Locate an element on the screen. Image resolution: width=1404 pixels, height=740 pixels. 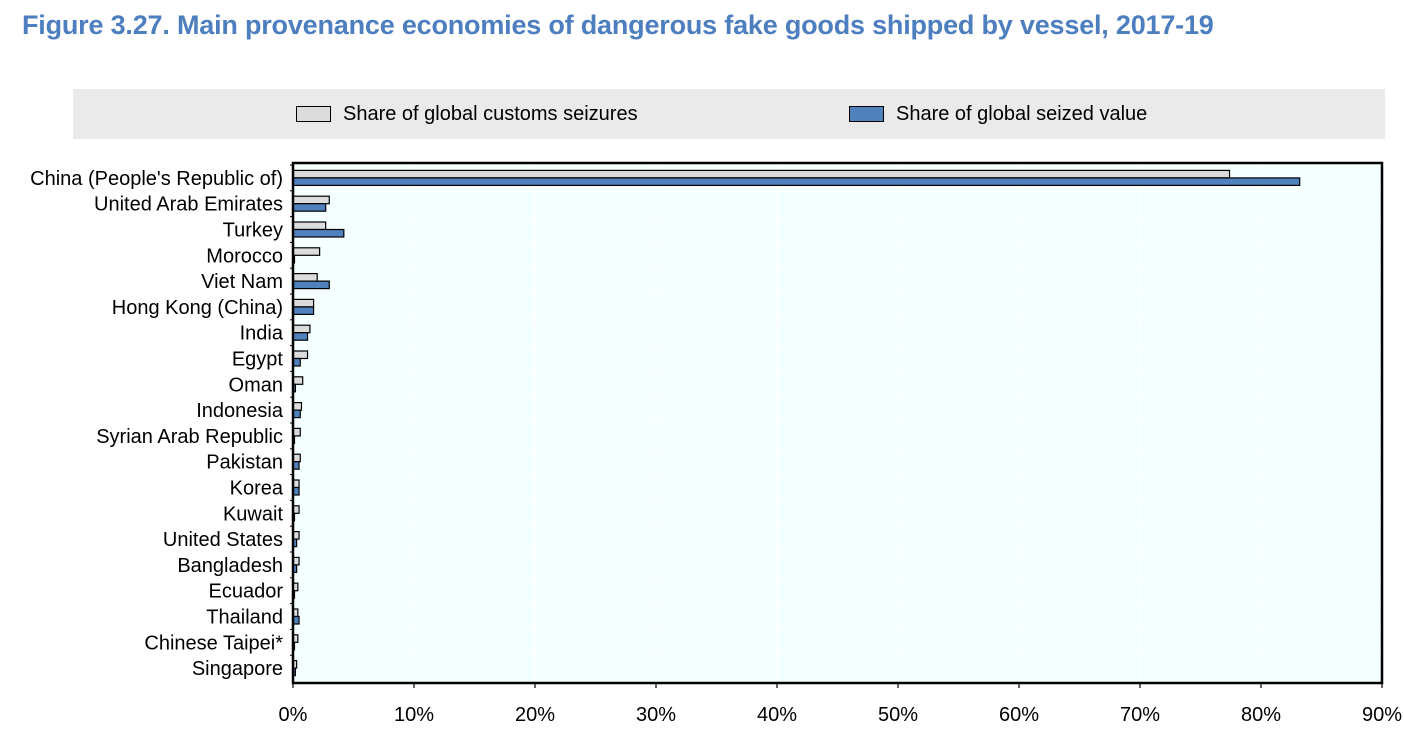
legend-swatch-value is located at coordinates (866, 114).